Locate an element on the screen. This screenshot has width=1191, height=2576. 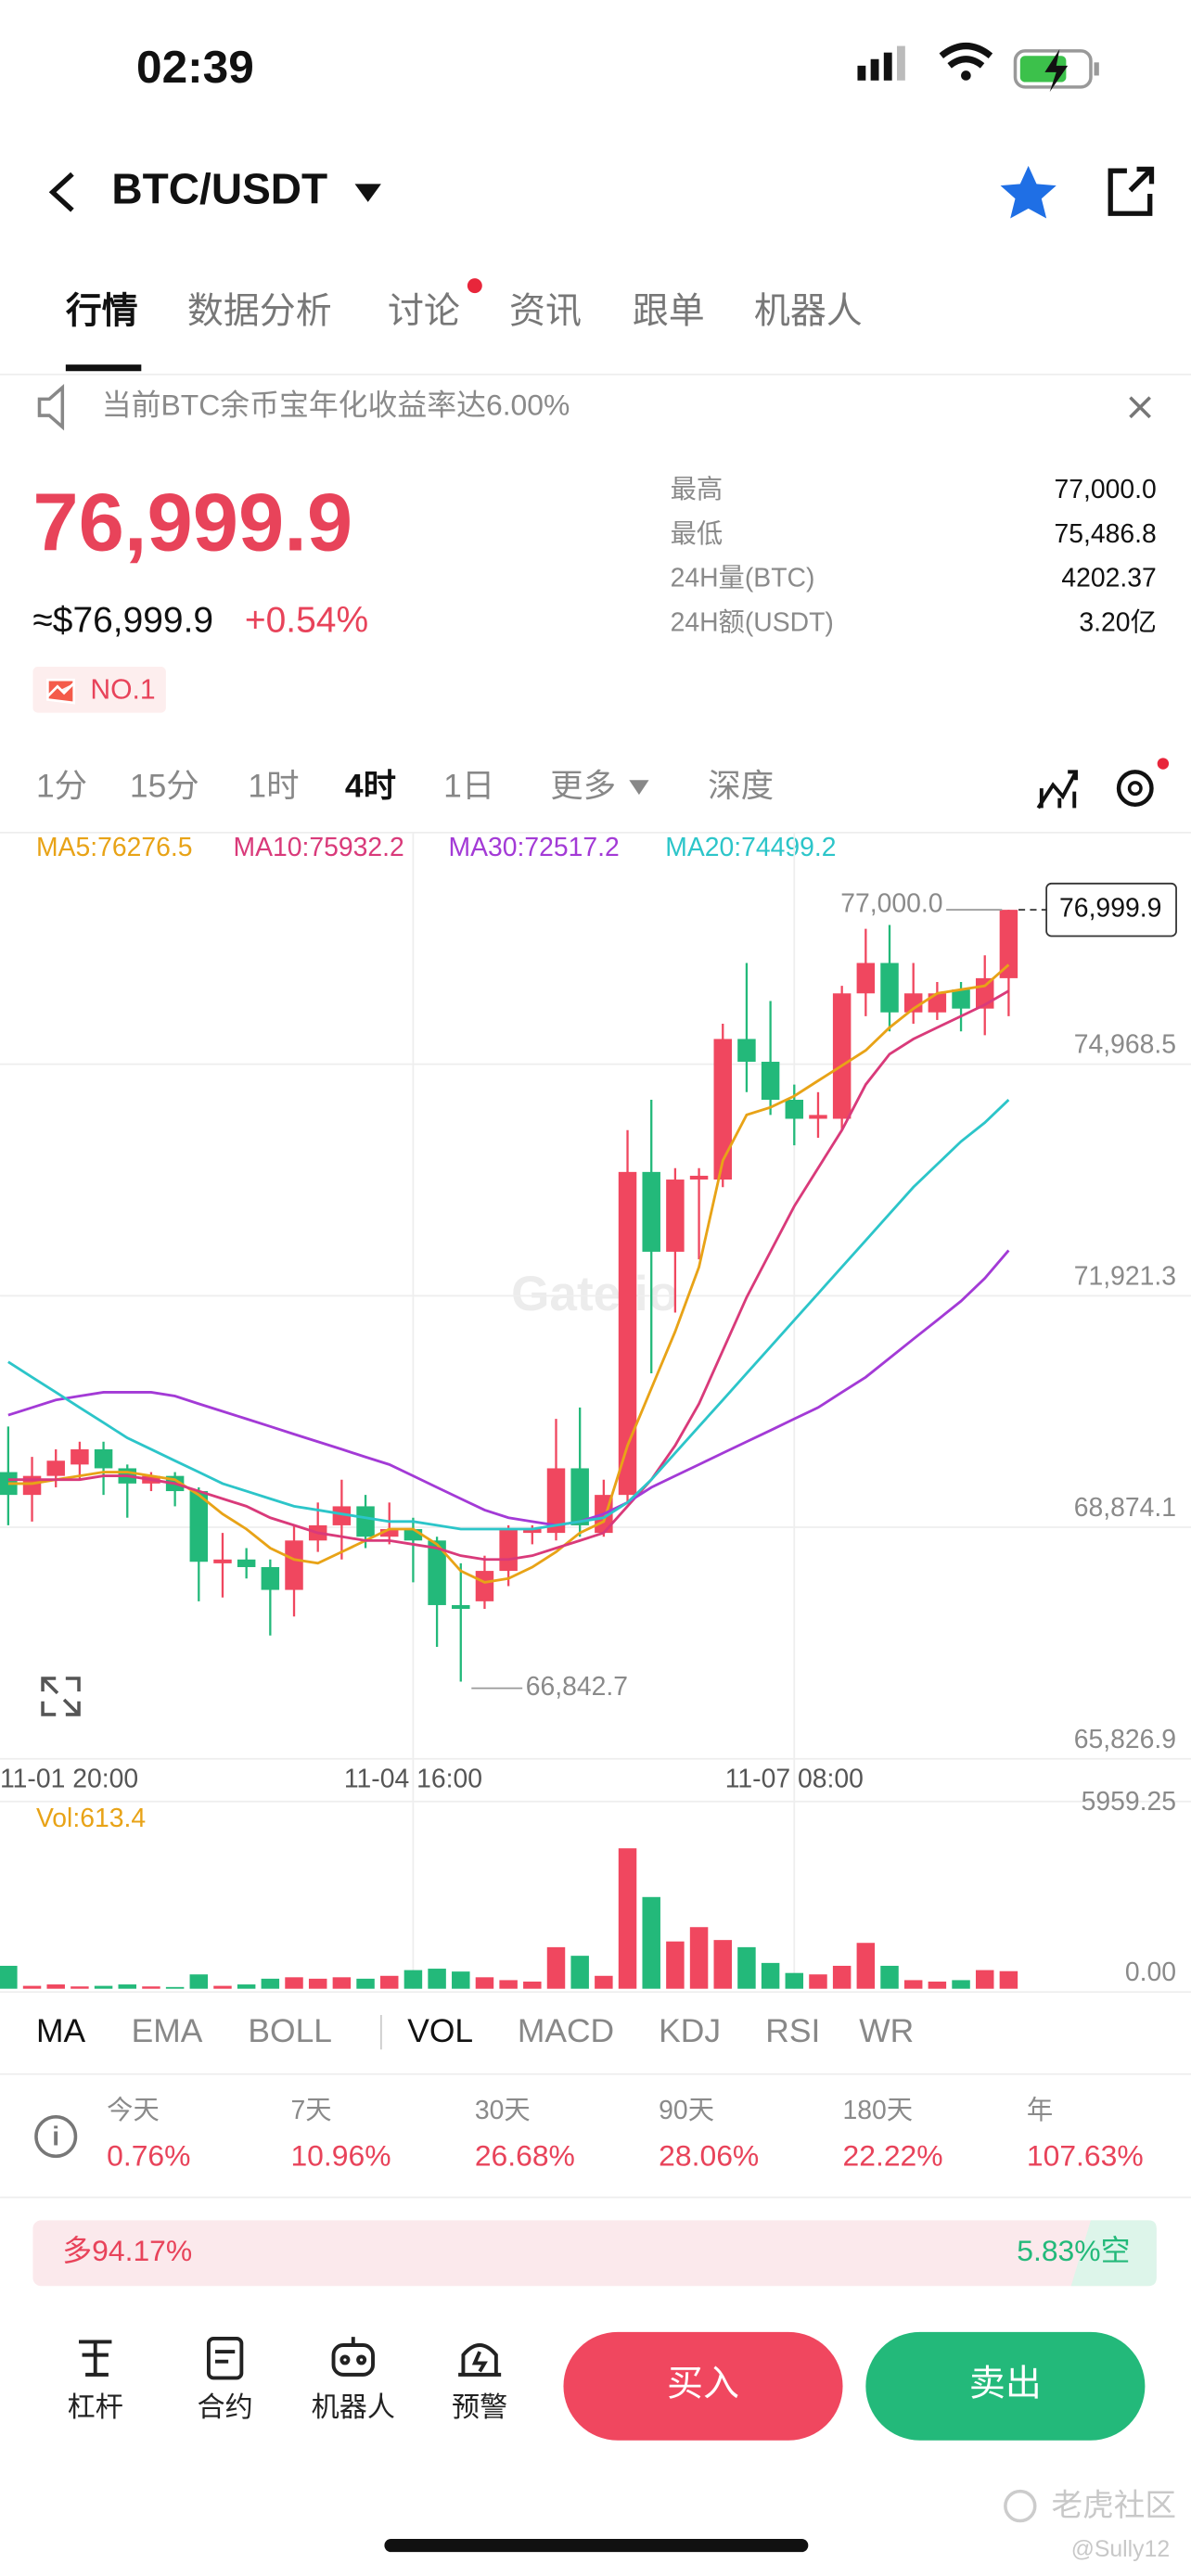
indicator-tab: VOL is located at coordinates (440, 2031).